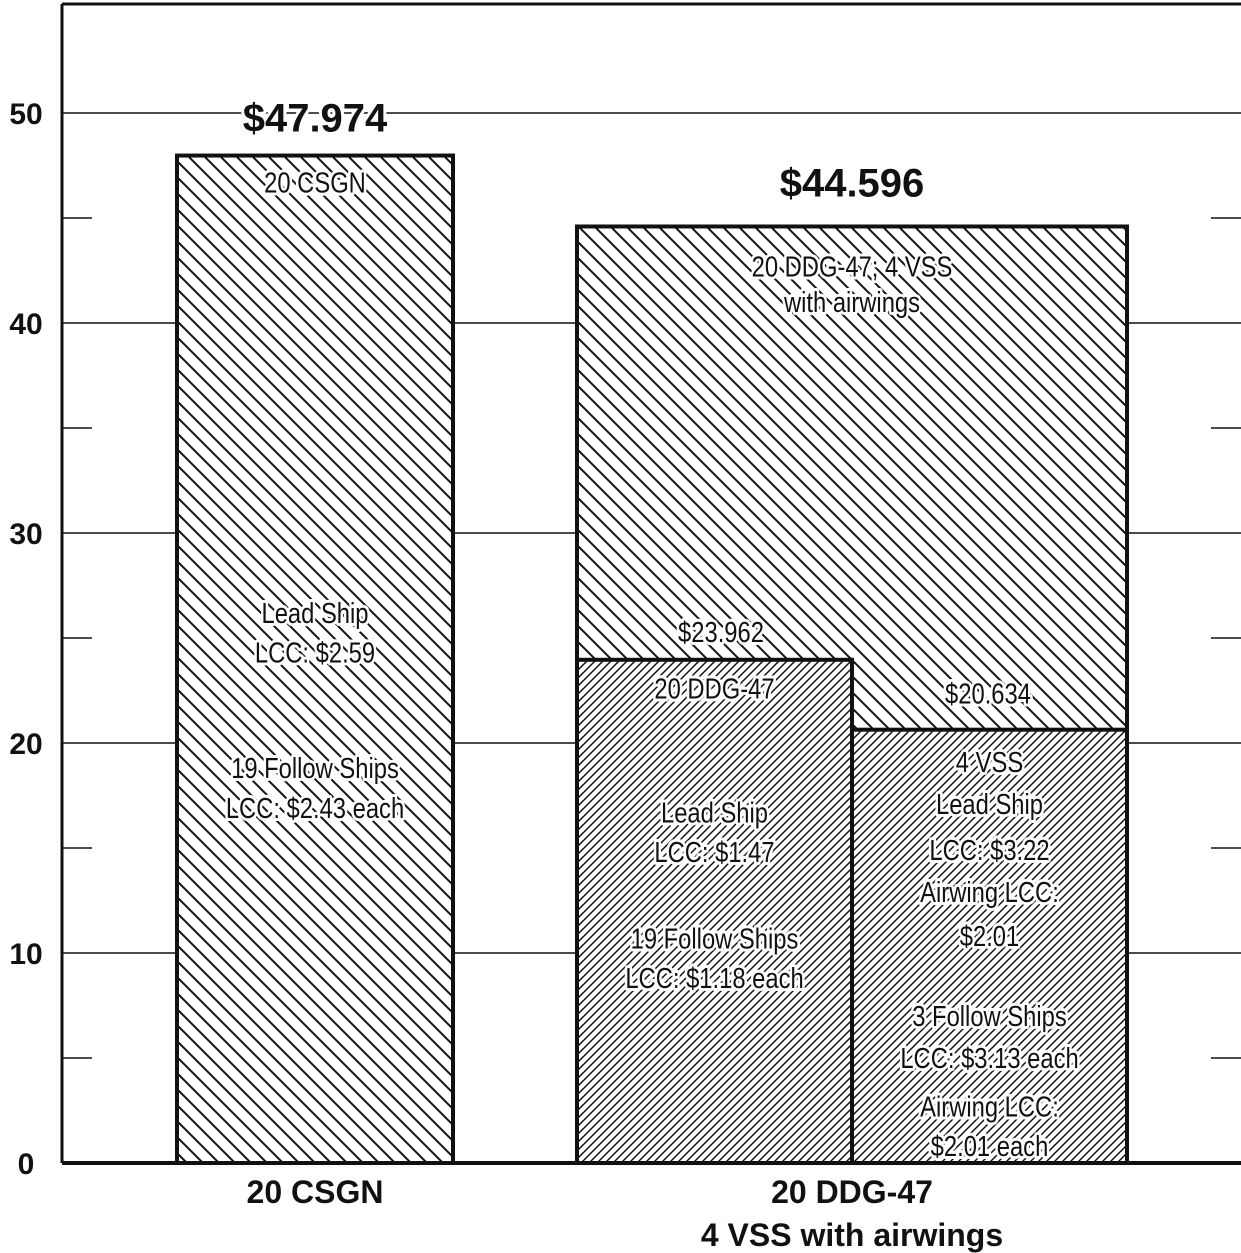 Image resolution: width=1241 pixels, height=1253 pixels. I want to click on y-tick-label: 40, so click(25, 324).